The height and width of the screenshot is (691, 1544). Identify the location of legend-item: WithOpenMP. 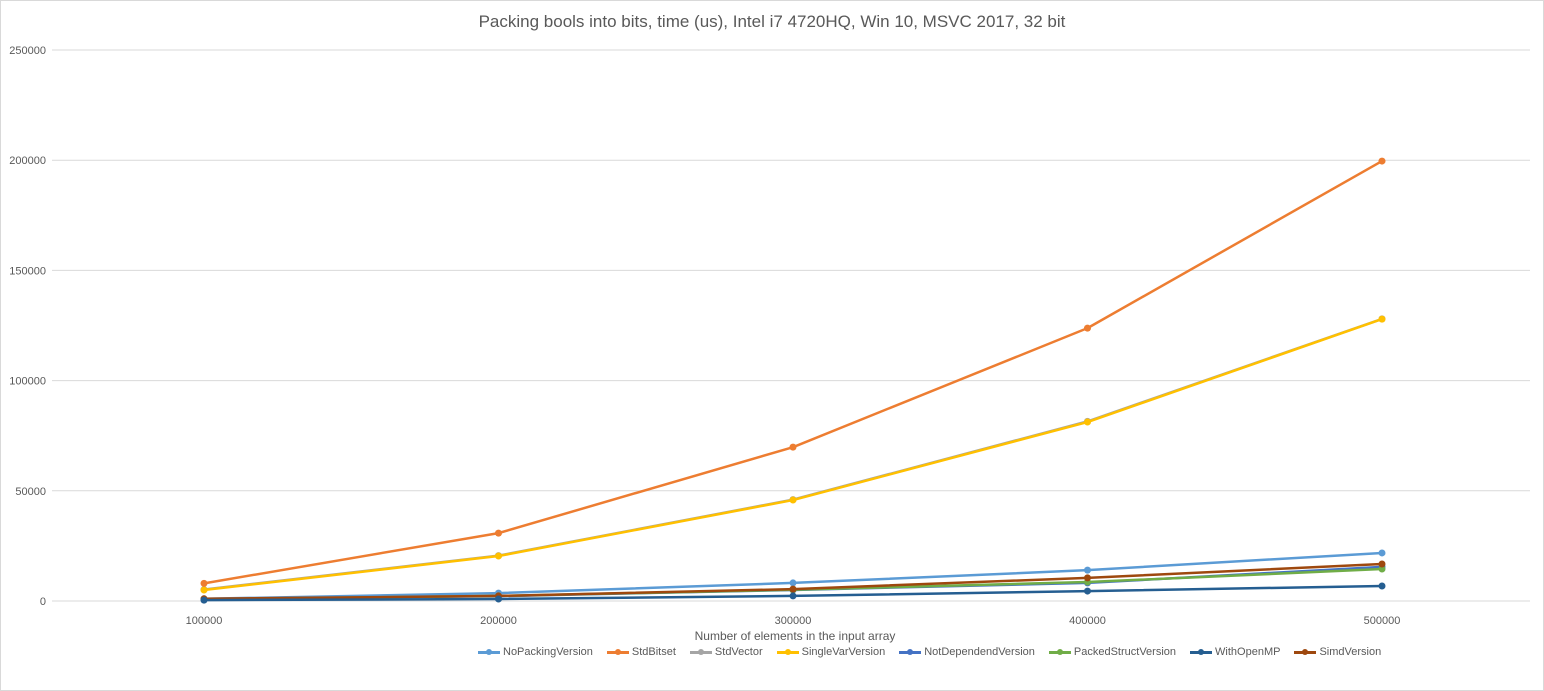
(1235, 652).